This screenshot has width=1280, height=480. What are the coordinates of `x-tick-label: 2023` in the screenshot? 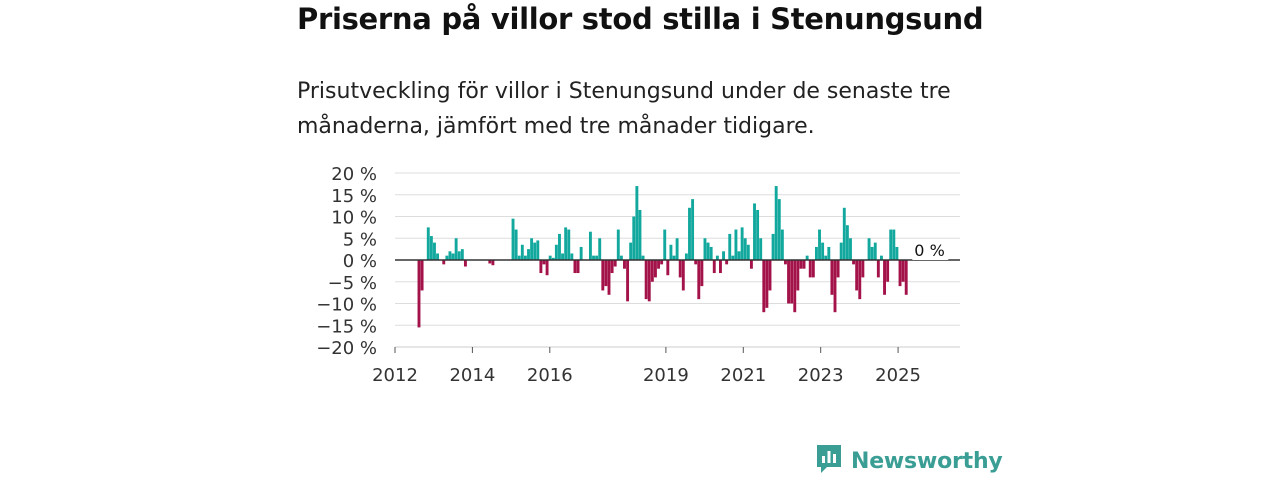 It's located at (821, 375).